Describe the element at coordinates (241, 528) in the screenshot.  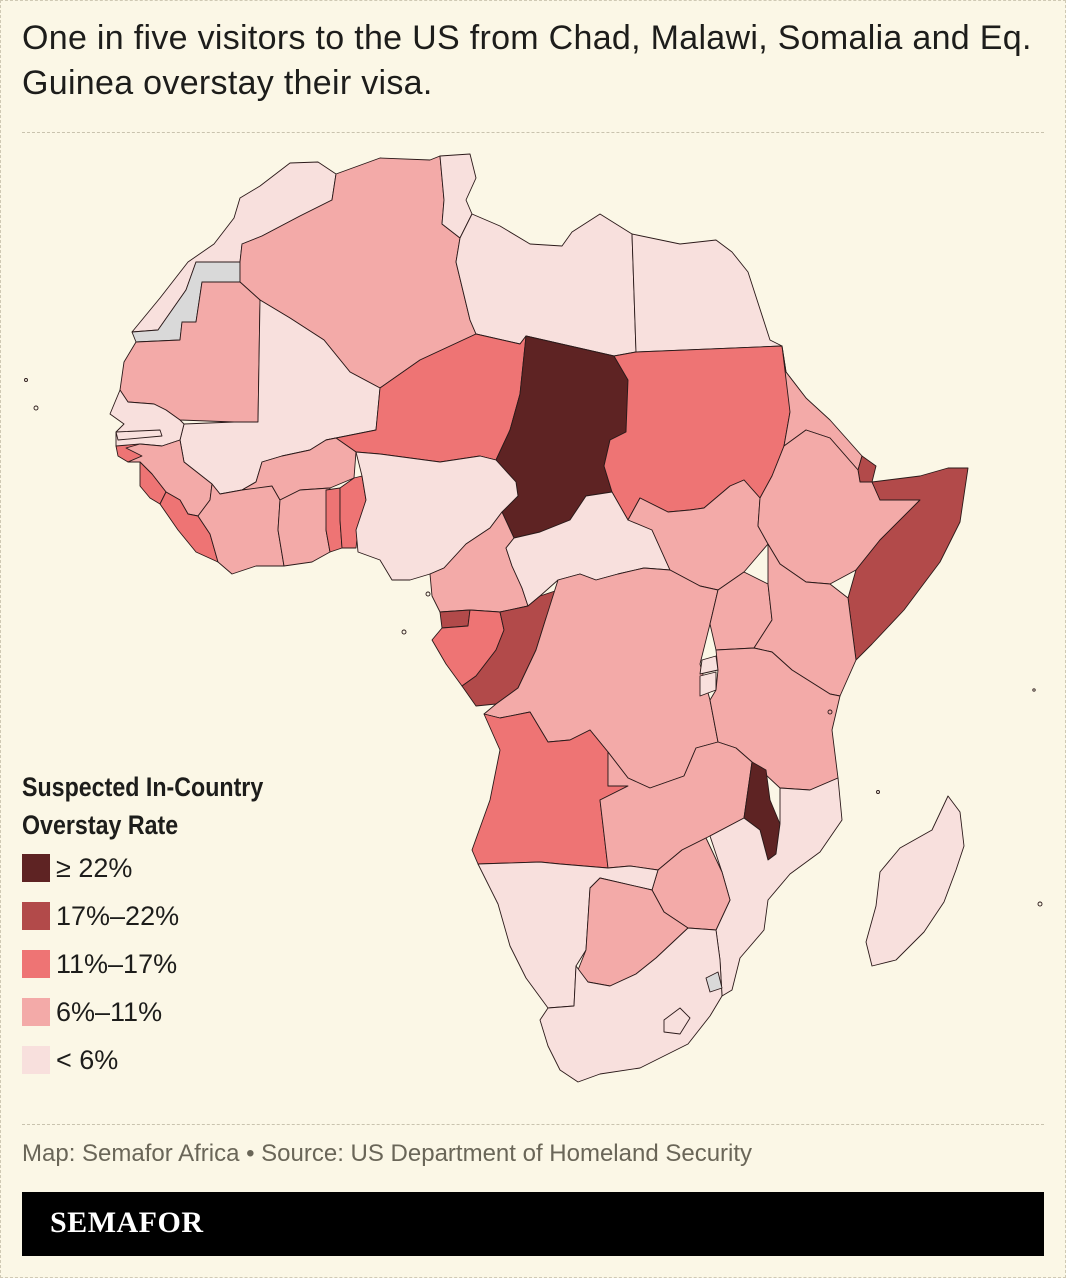
I see `country-cote-d-ivoire` at that location.